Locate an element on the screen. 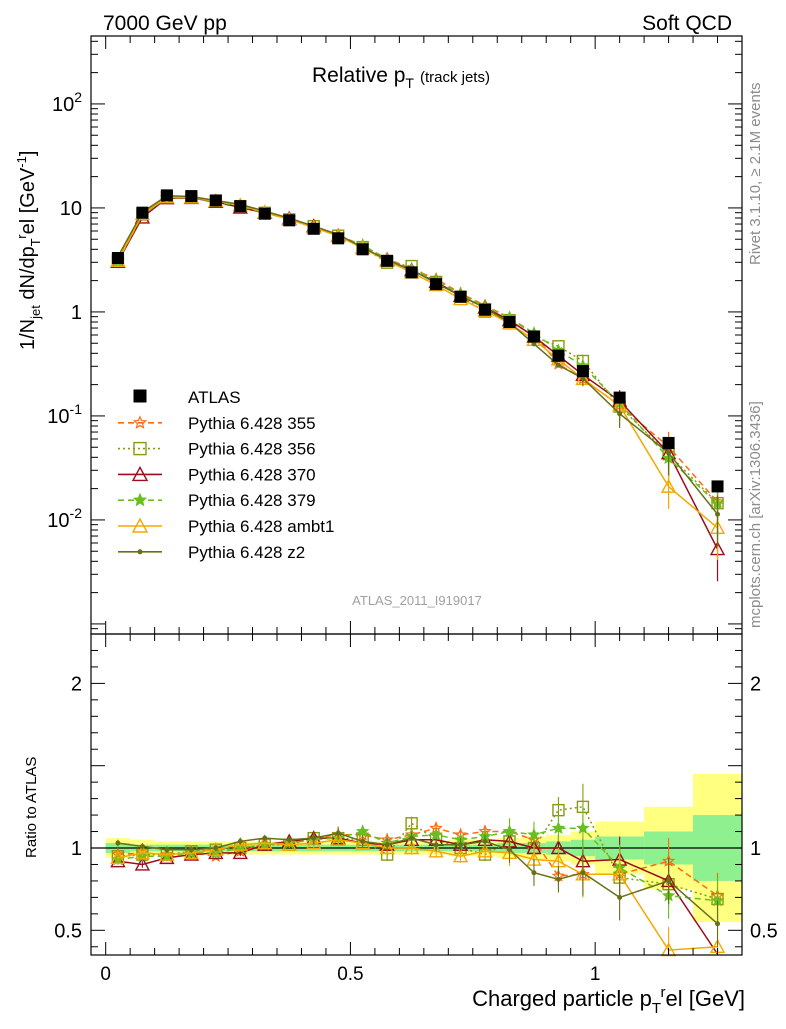 The height and width of the screenshot is (1029, 786). legend-item-0: Pythia 6.428 355 is located at coordinates (217, 423).